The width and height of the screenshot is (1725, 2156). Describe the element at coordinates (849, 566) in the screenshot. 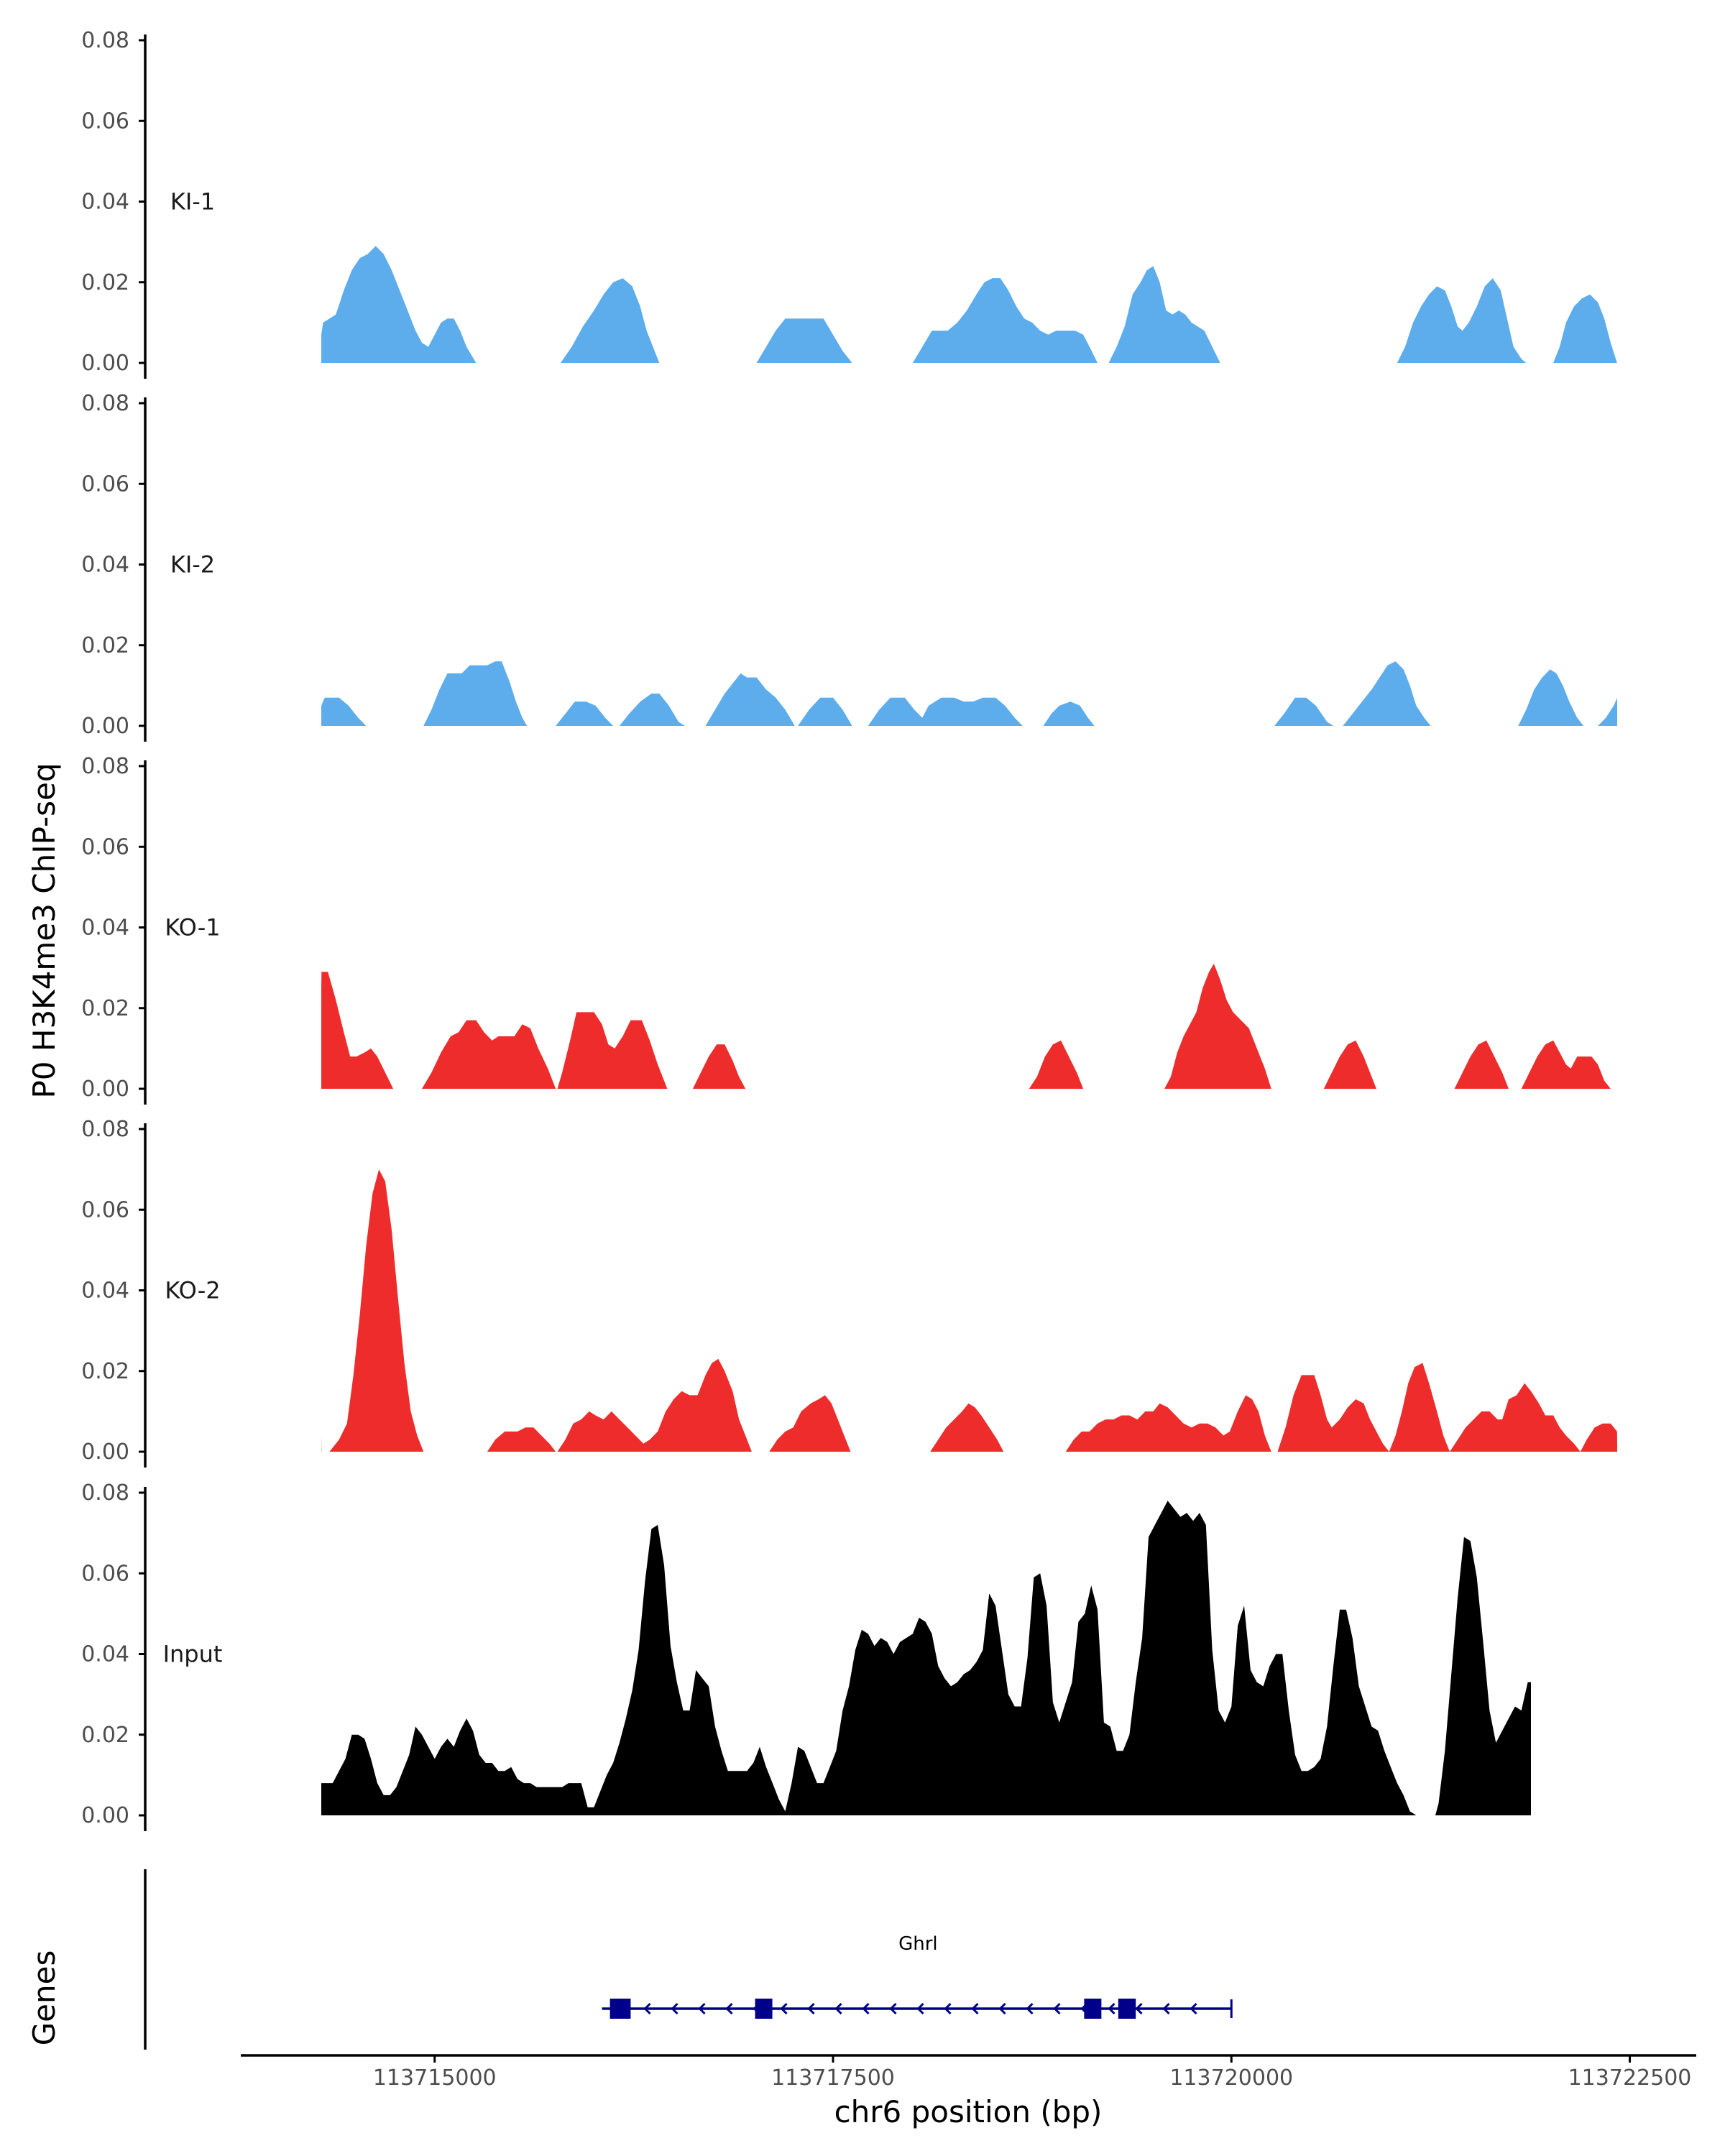

I see `track-ki-2: 0.00 0.02 0.04 0.06 0.08 KI-2` at that location.